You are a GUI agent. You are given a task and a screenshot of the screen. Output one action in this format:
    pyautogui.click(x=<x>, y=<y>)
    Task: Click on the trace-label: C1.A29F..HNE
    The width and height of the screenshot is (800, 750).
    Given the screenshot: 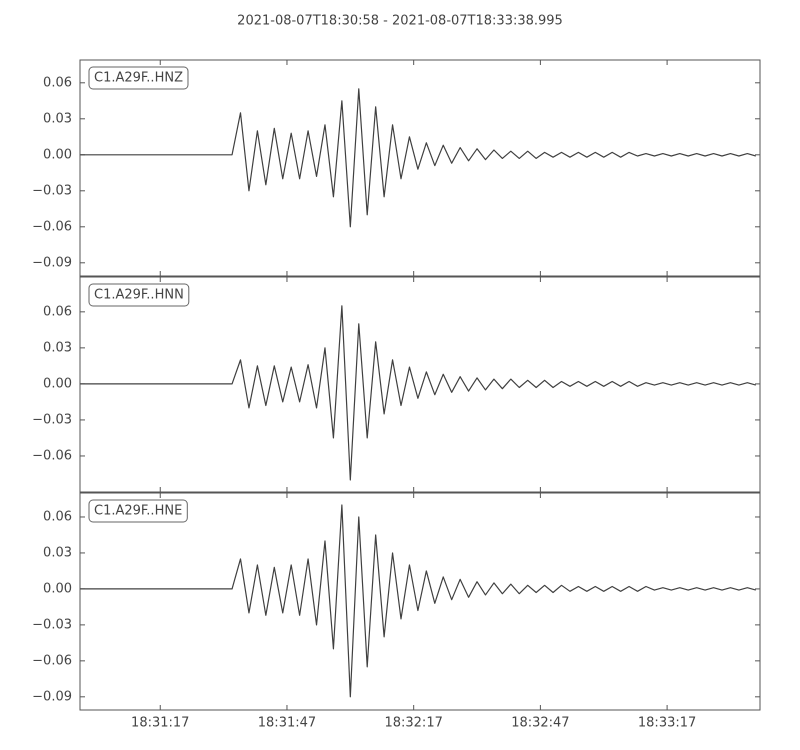 What is the action you would take?
    pyautogui.click(x=138, y=511)
    